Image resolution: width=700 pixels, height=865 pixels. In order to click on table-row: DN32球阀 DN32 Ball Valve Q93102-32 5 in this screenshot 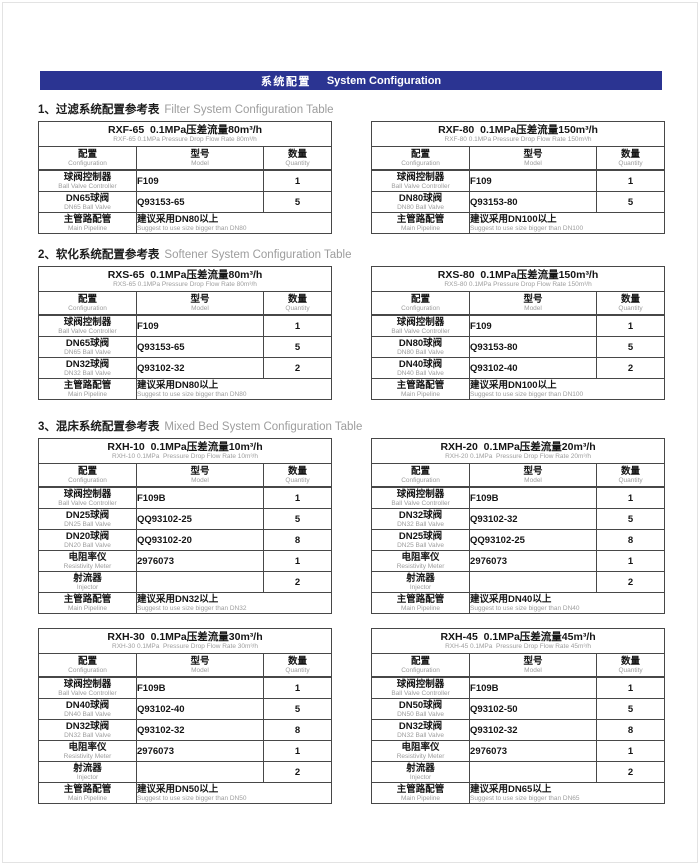, I will do `click(518, 519)`.